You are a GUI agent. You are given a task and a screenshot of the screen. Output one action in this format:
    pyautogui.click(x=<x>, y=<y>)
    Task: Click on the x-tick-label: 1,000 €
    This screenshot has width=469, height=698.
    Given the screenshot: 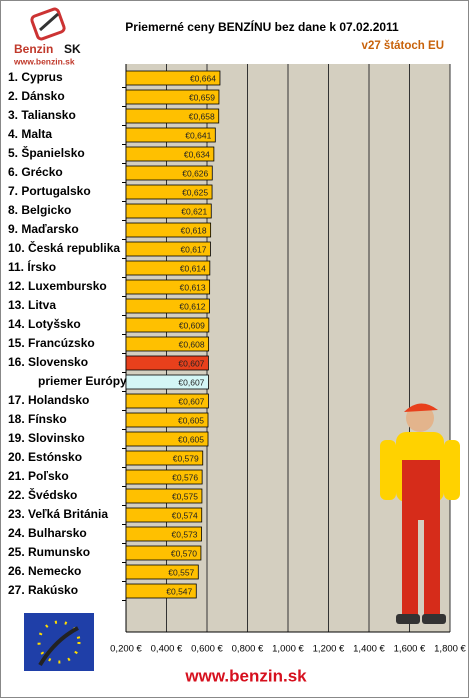 What is the action you would take?
    pyautogui.click(x=288, y=649)
    